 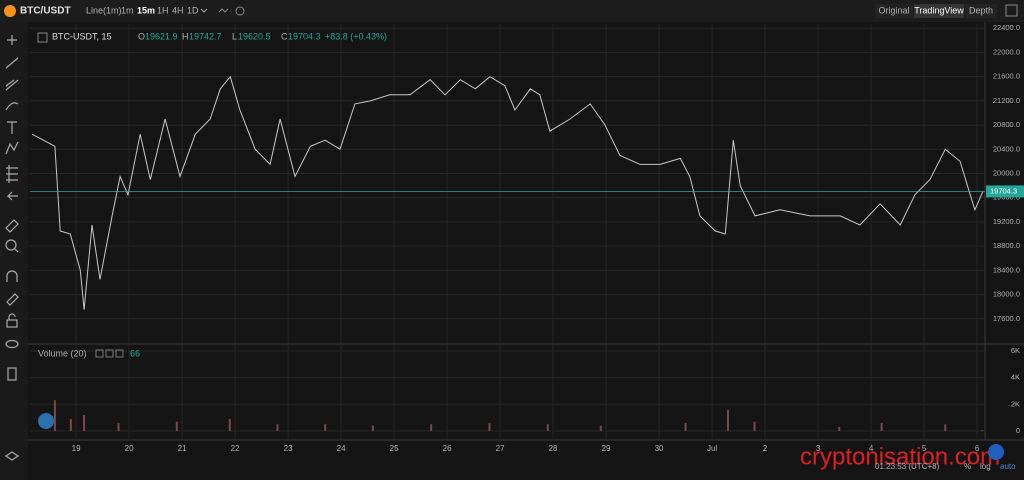 I want to click on y-tick-label: 21200.0, so click(x=1006, y=100).